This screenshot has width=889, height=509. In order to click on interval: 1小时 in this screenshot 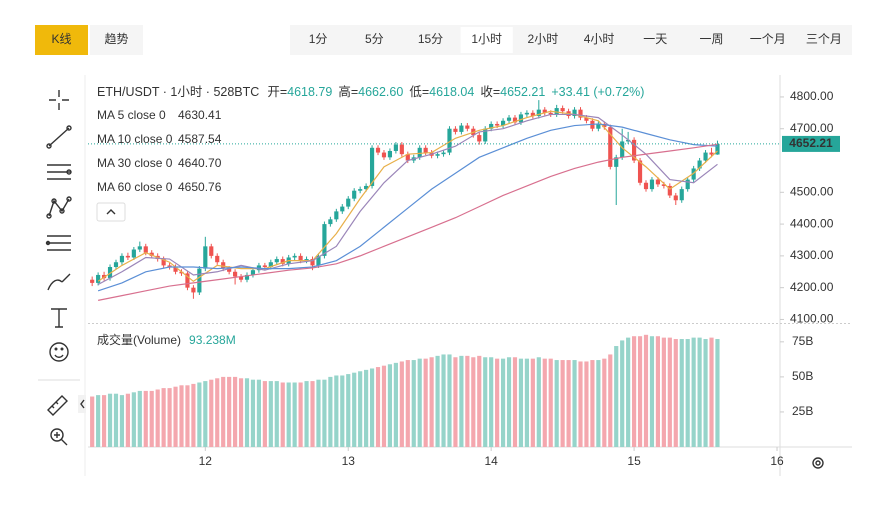, I will do `click(486, 39)`.